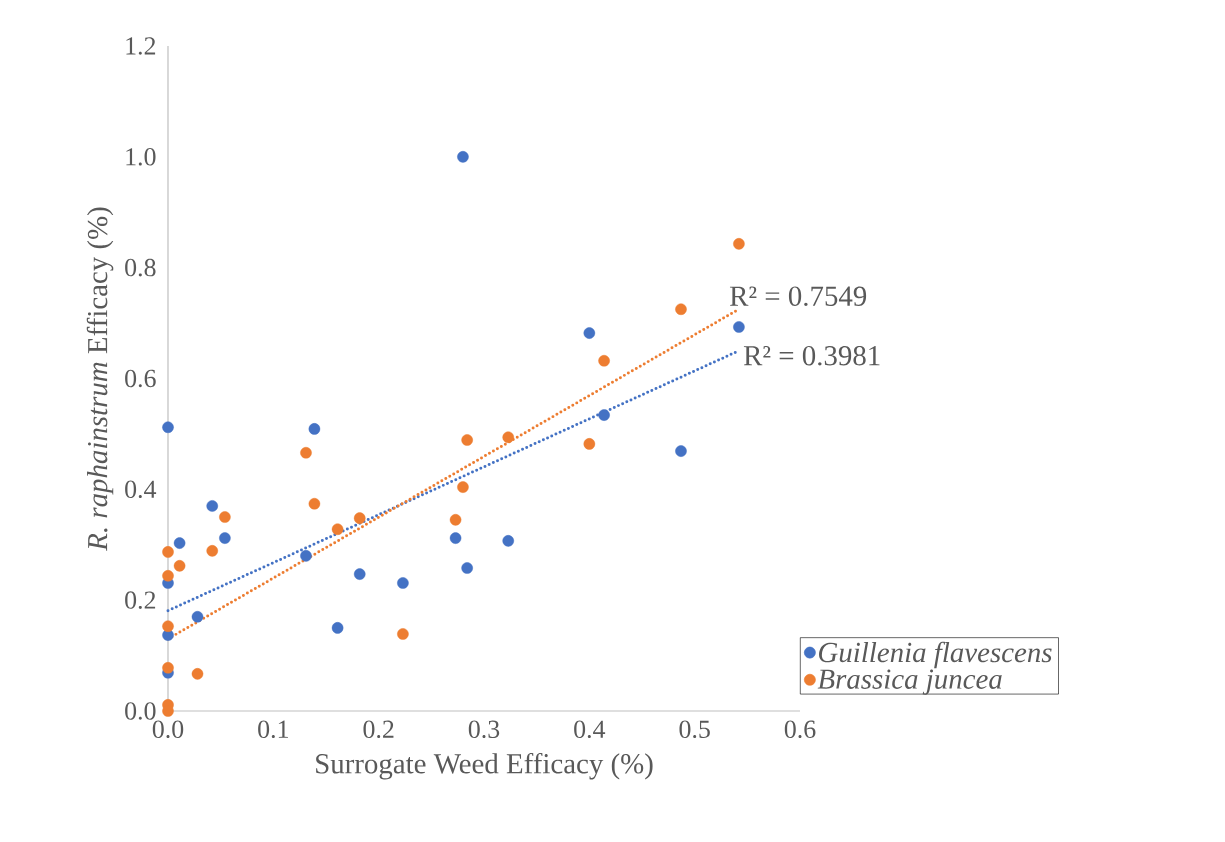  Describe the element at coordinates (140, 600) in the screenshot. I see `y-tick-label: 0.2` at that location.